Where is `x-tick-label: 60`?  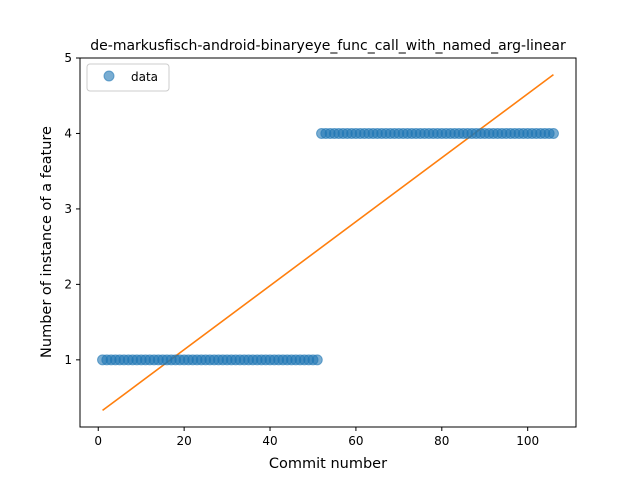 x-tick-label: 60 is located at coordinates (355, 441).